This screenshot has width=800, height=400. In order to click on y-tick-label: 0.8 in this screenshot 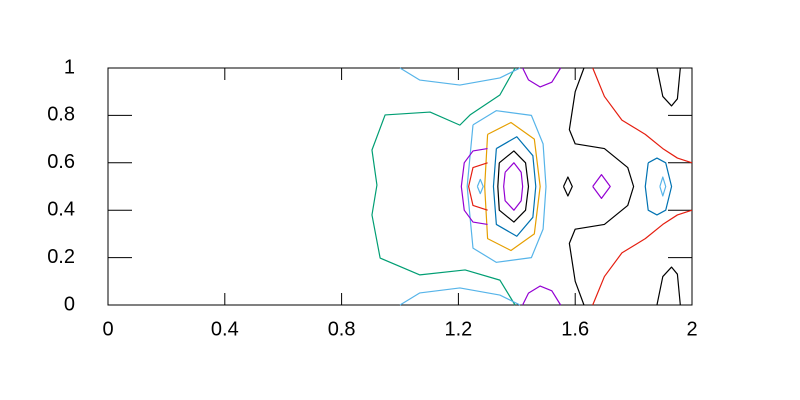, I will do `click(61, 115)`.